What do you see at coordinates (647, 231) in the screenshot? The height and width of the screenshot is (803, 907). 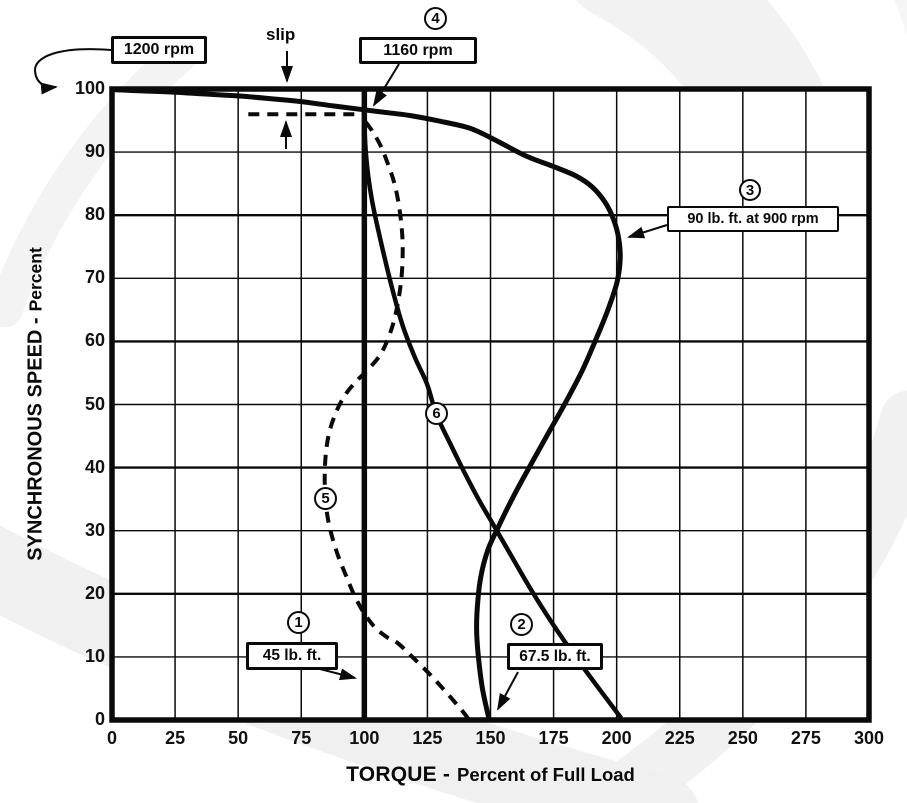 I see `arrow-breakdown` at bounding box center [647, 231].